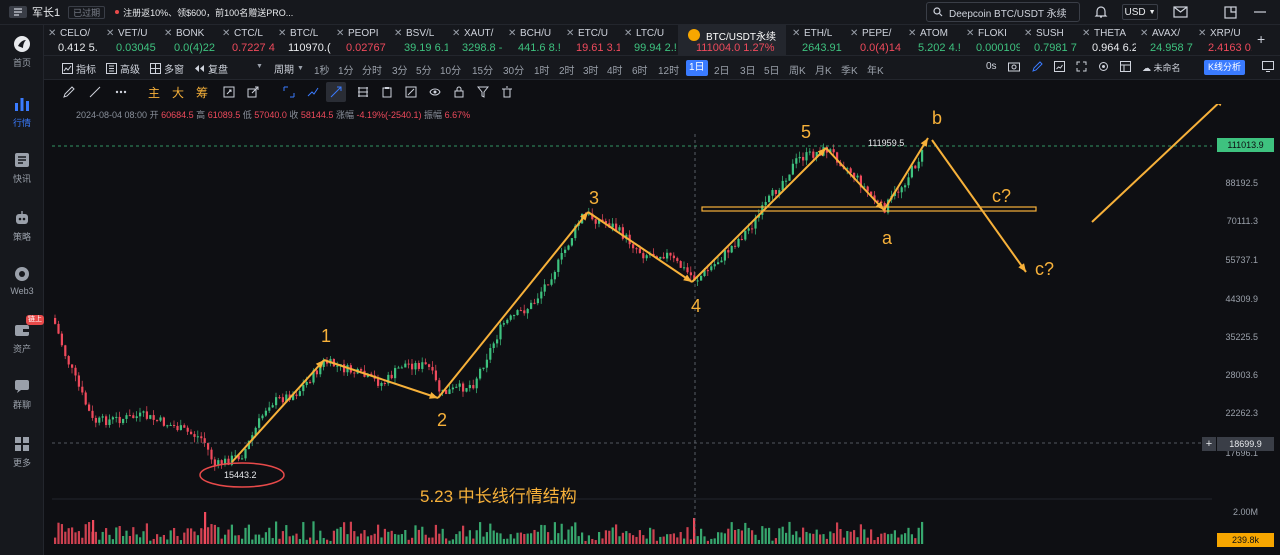  What do you see at coordinates (1180, 12) in the screenshot?
I see `mail-icon` at bounding box center [1180, 12].